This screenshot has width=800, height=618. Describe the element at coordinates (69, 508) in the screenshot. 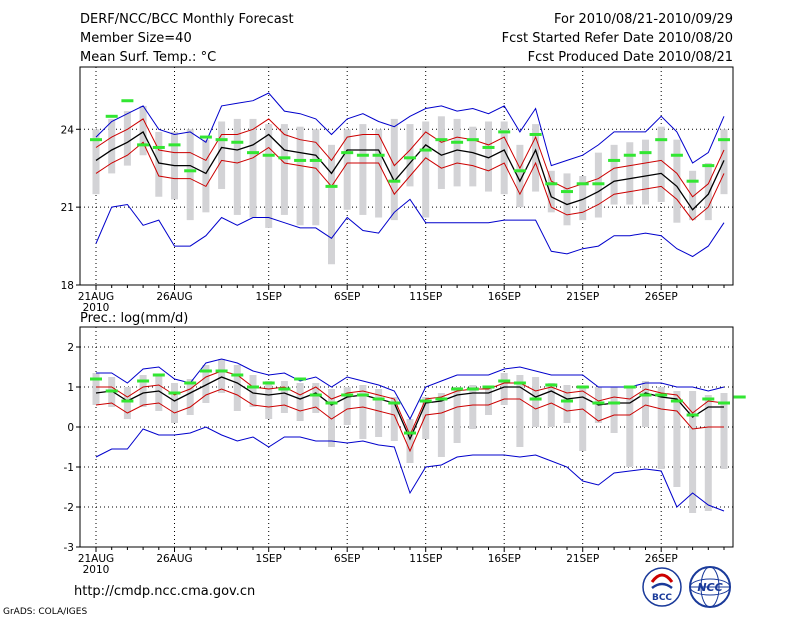

I see `prec-ytick-label: -2` at that location.